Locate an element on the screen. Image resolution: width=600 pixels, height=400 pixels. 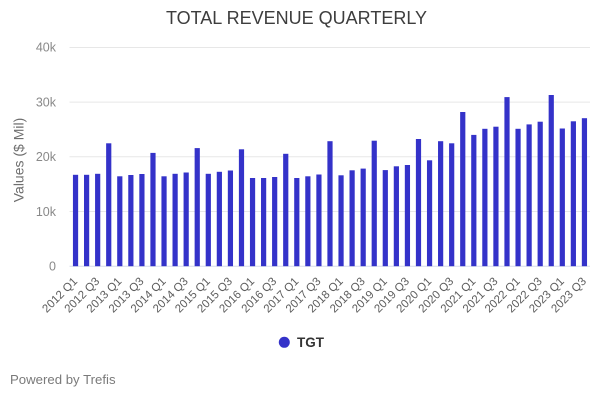
svg-text: TGT is located at coordinates (311, 342).